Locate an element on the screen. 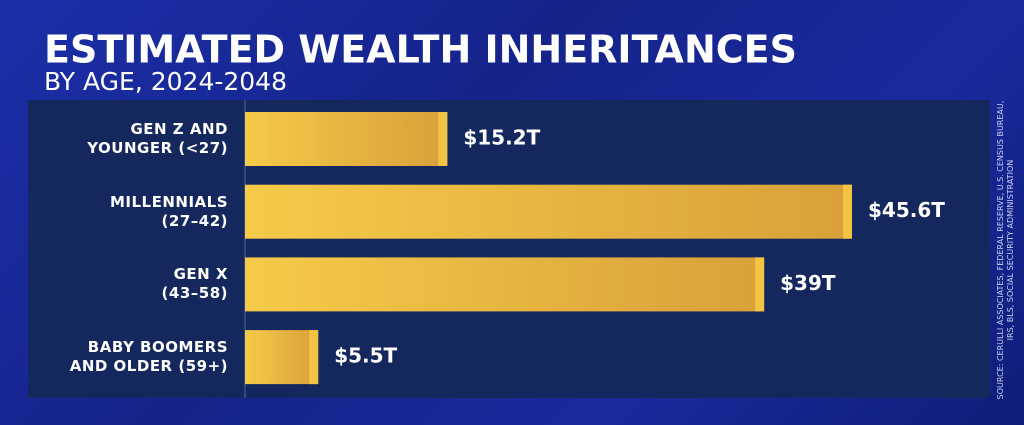 This screenshot has width=1024, height=425. category-label: GEN Z AND YOUNGER (<27) is located at coordinates (157, 138).